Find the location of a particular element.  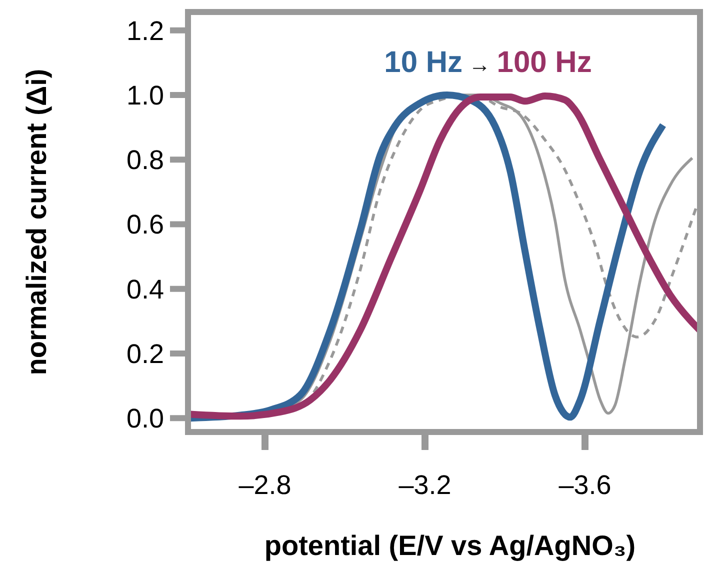

x-tick-label: –2.8 is located at coordinates (265, 485).